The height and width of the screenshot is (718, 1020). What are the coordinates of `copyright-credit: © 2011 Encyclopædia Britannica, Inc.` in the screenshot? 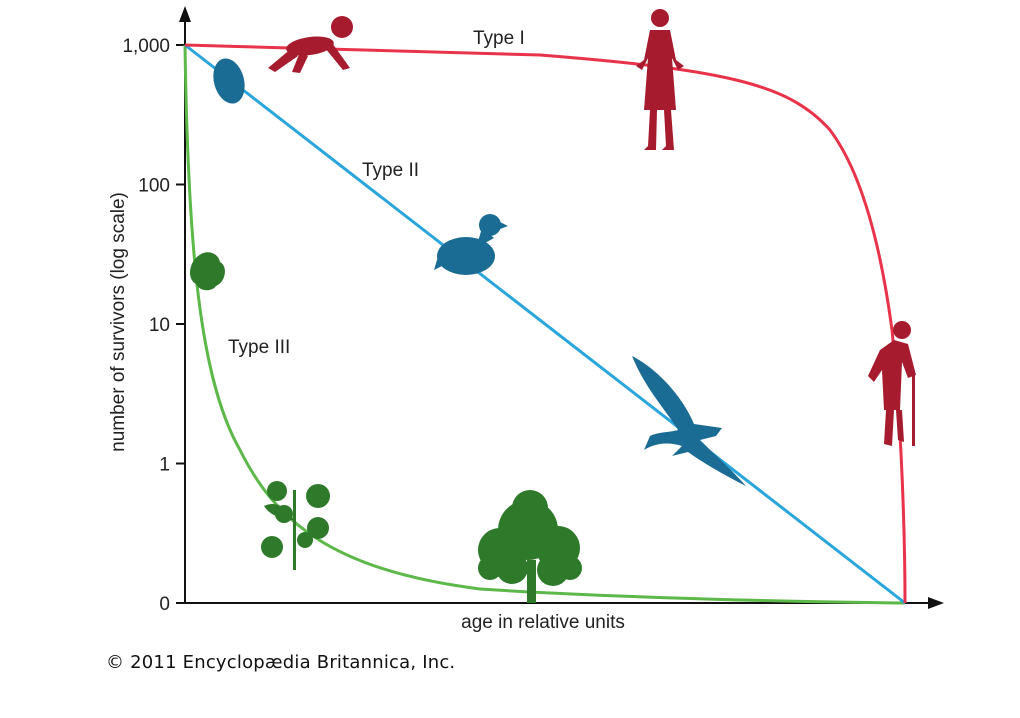 It's located at (281, 662).